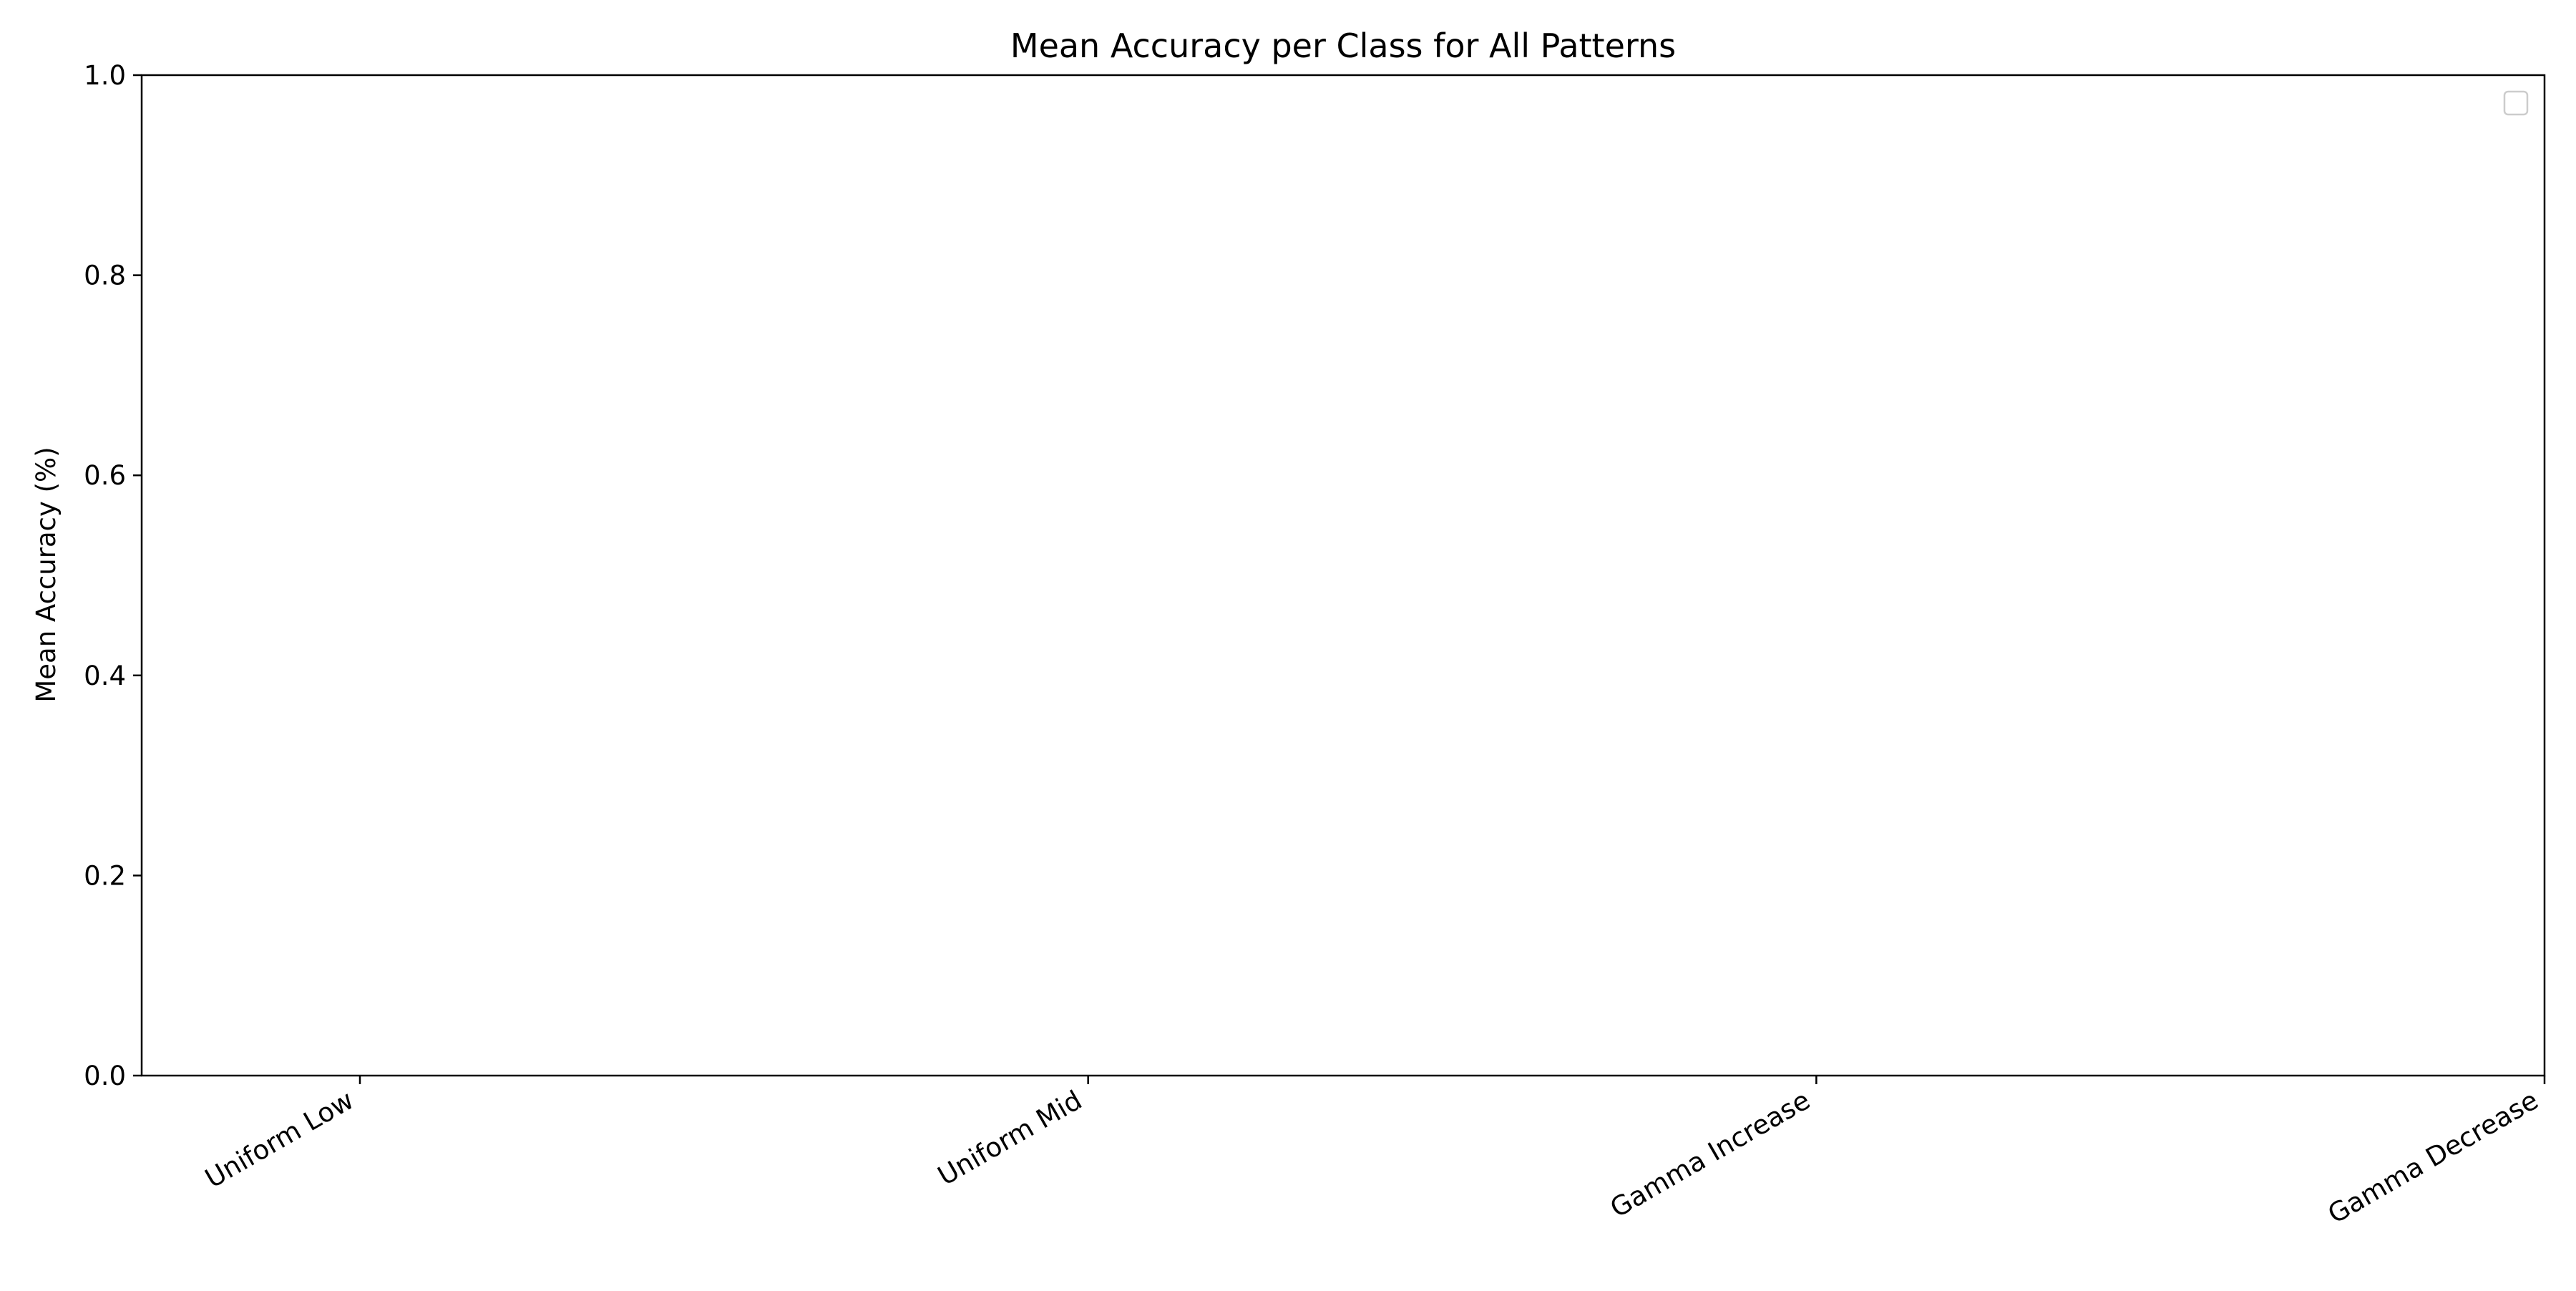 Image resolution: width=2576 pixels, height=1291 pixels. What do you see at coordinates (105, 275) in the screenshot?
I see `y-tick-label: 0.8` at bounding box center [105, 275].